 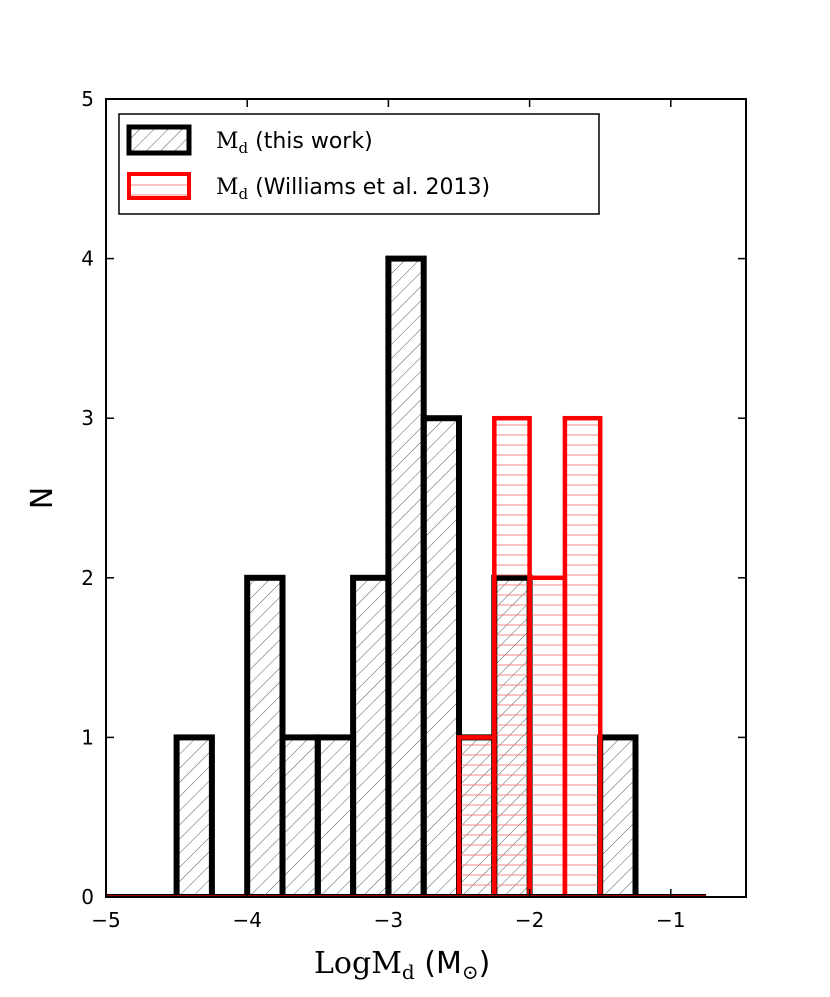 What do you see at coordinates (294, 143) in the screenshot?
I see `legend-label-this-work: Md (this work)` at bounding box center [294, 143].